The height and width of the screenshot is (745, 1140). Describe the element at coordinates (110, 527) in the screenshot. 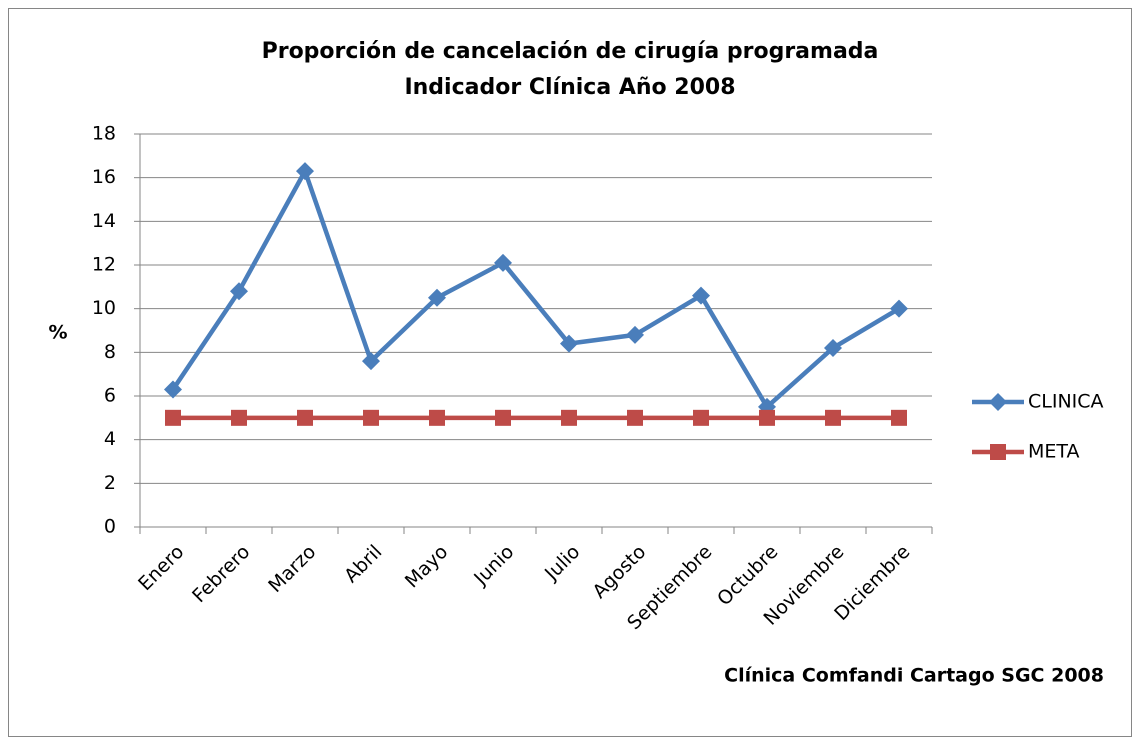

I see `y-tick-label: 0` at that location.